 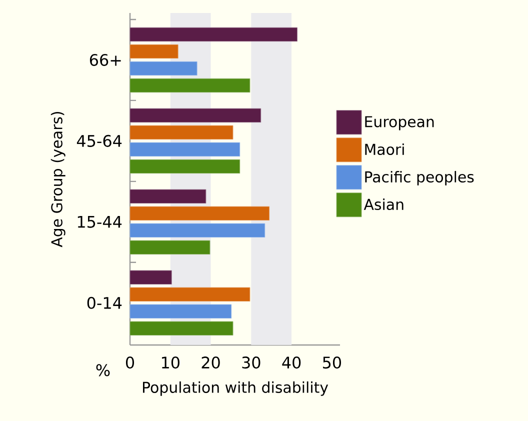 What do you see at coordinates (251, 362) in the screenshot?
I see `x-tick-label: 30` at bounding box center [251, 362].